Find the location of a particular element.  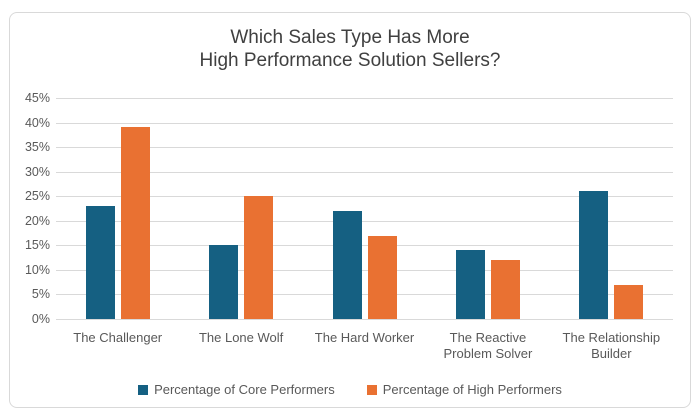

x-category-label: The Lone Wolf is located at coordinates (241, 337).